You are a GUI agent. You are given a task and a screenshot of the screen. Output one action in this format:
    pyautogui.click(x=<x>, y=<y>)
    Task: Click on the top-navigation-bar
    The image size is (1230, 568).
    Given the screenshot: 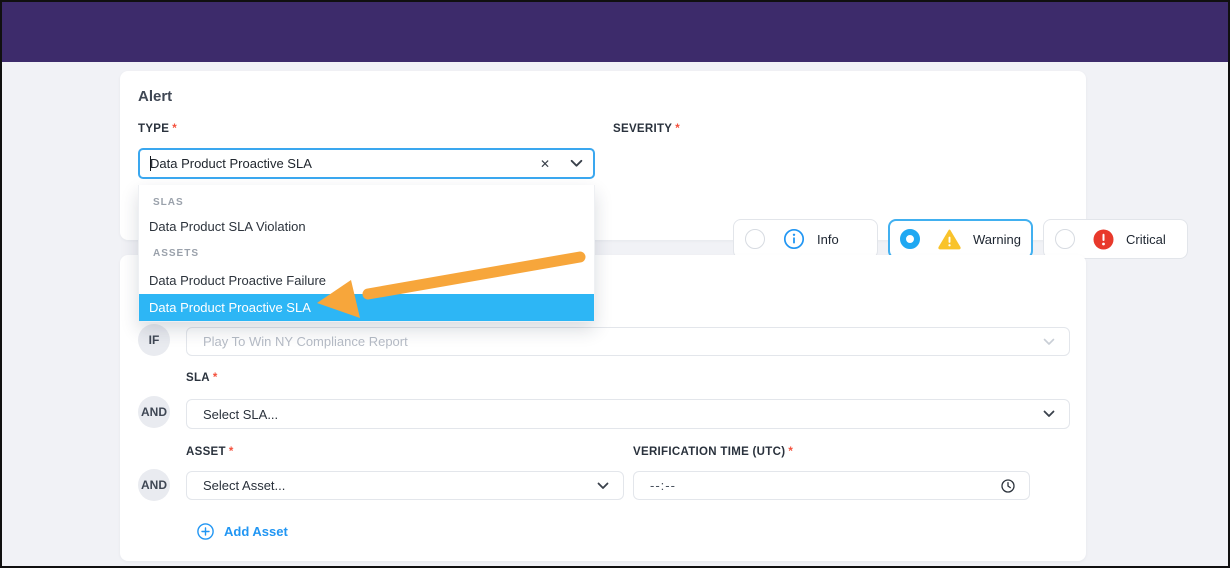 What is the action you would take?
    pyautogui.click(x=615, y=31)
    